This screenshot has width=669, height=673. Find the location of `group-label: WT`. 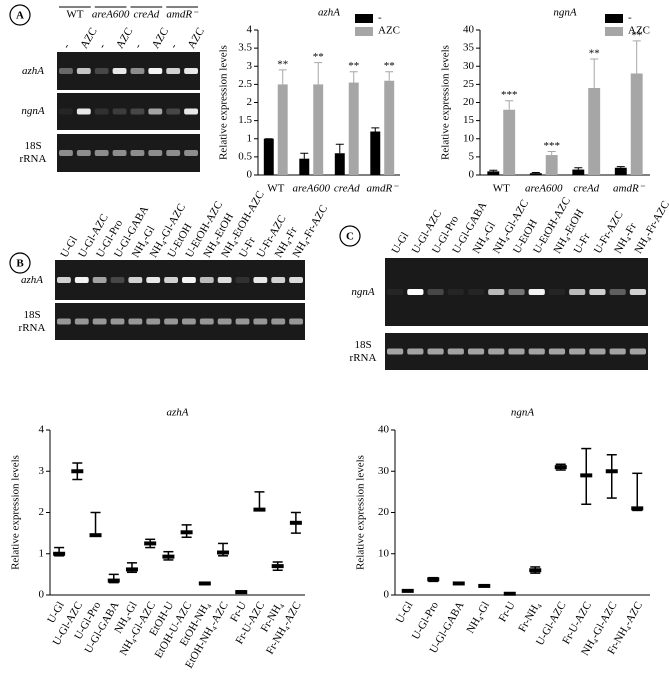

group-label: WT is located at coordinates (74, 15).